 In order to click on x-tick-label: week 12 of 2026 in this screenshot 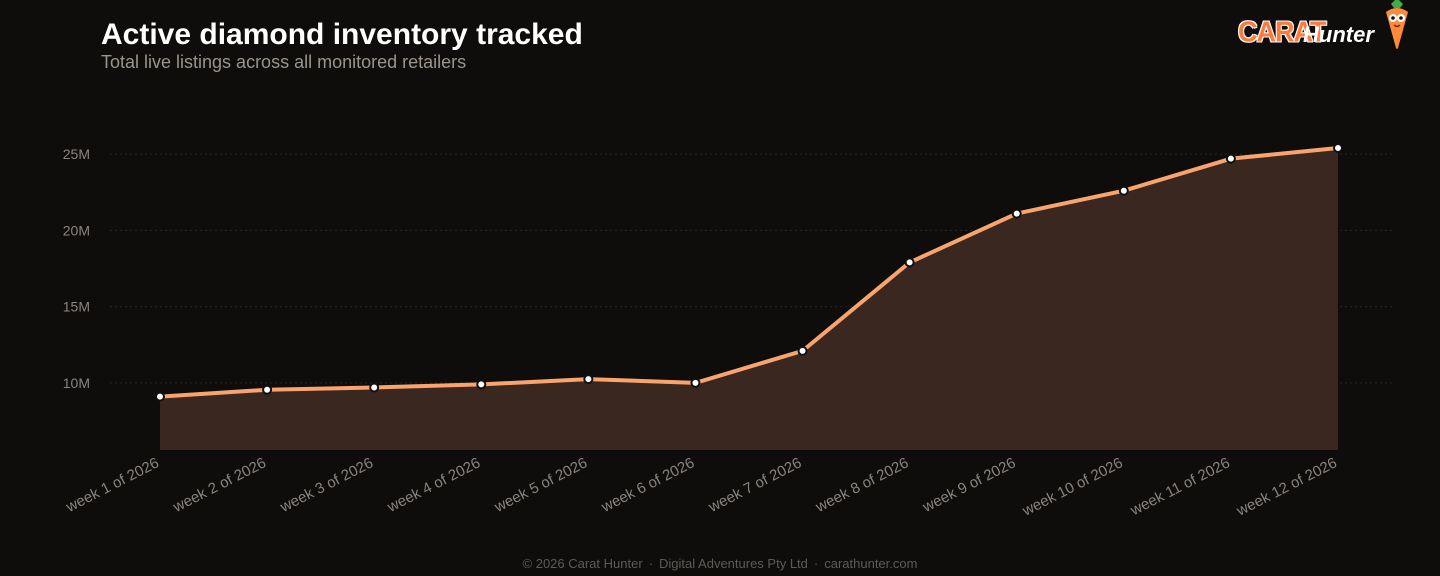, I will do `click(1286, 487)`.